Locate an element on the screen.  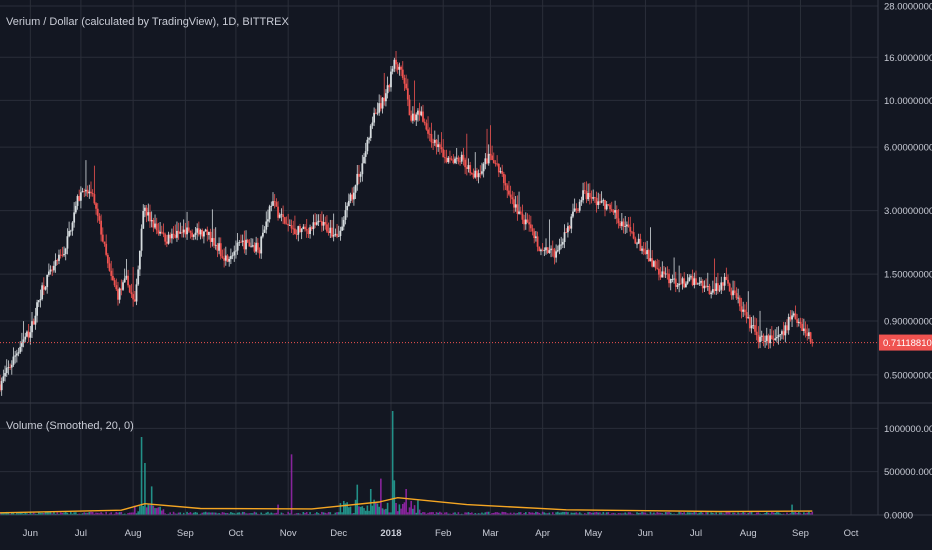
volume-tick-label: 500000.0000 is located at coordinates (908, 472).